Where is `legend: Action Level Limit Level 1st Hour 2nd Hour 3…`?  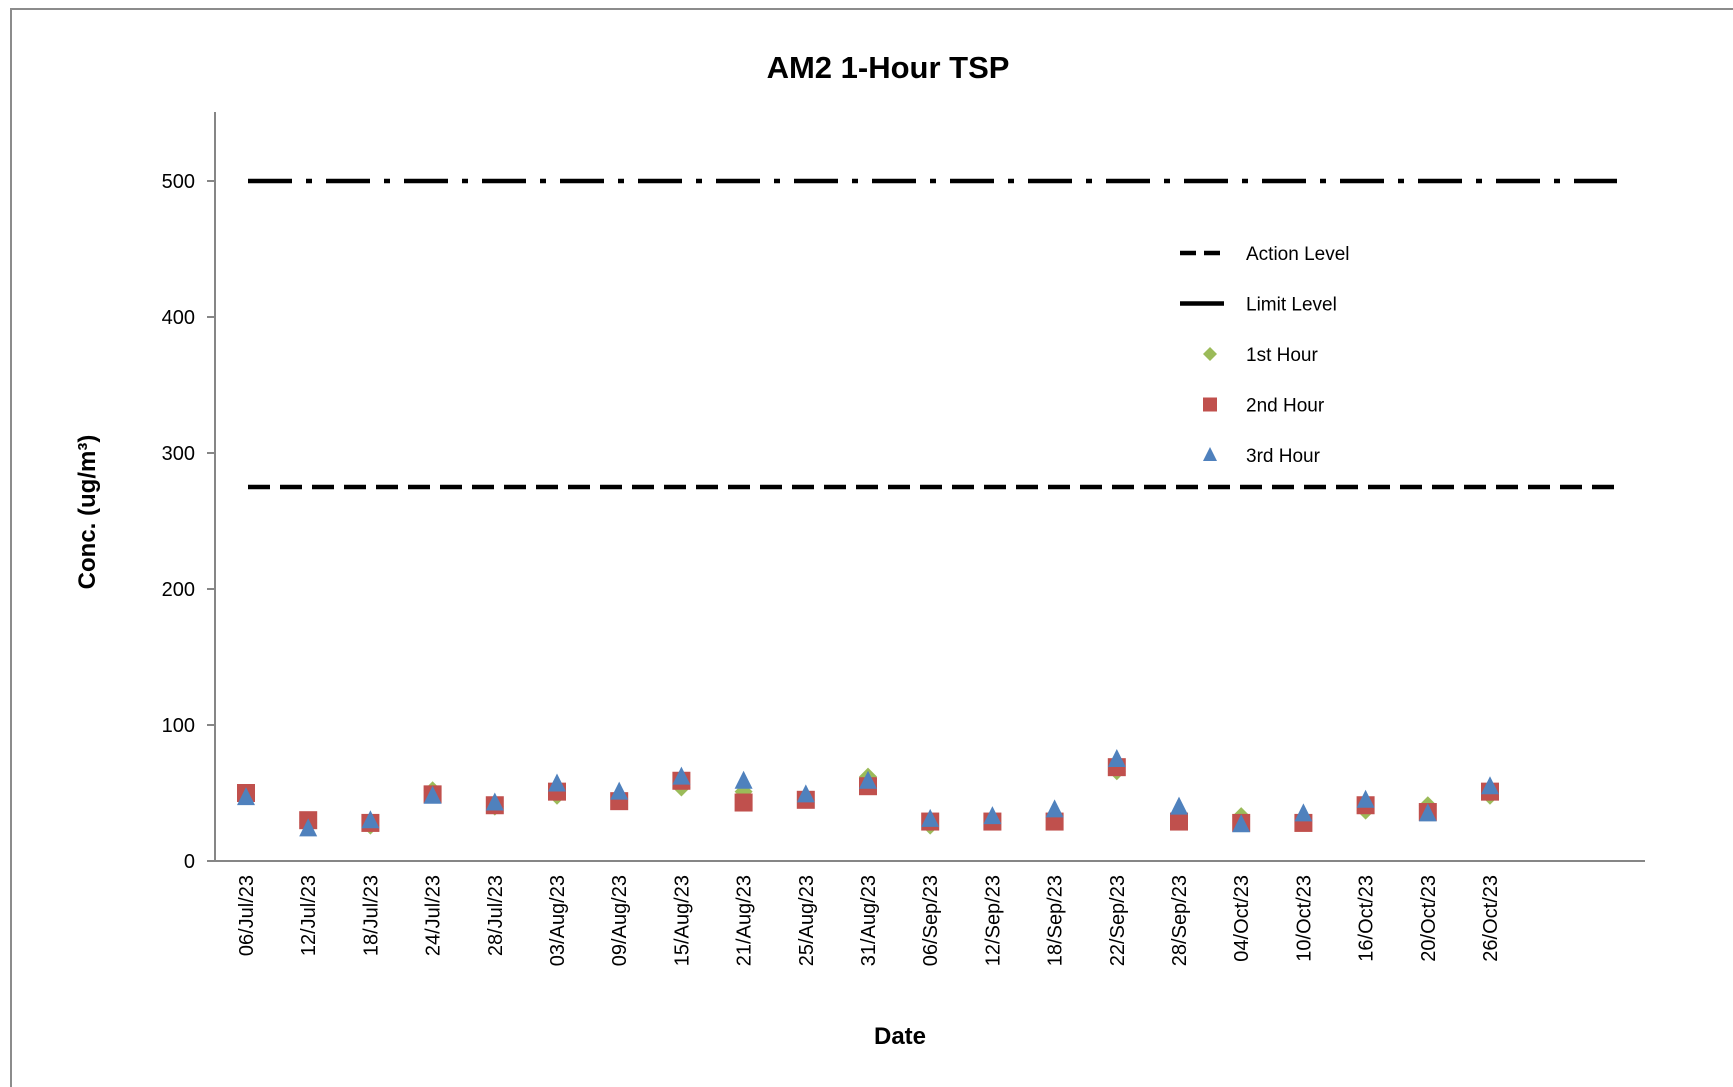
legend: Action Level Limit Level 1st Hour 2nd Hour 3… is located at coordinates (1265, 355).